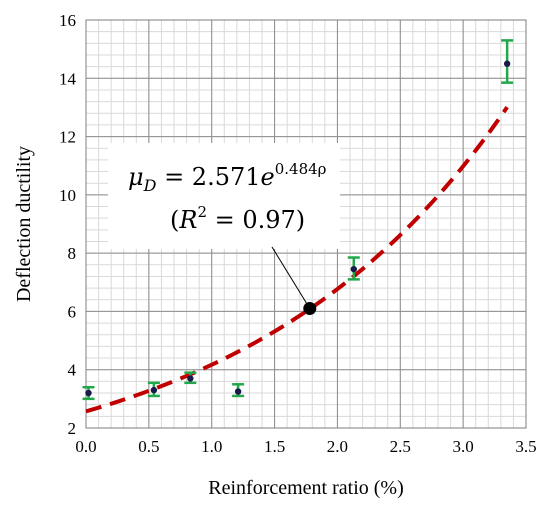 Image resolution: width=550 pixels, height=506 pixels. Describe the element at coordinates (148, 446) in the screenshot. I see `x-tick-label: 0.5` at that location.